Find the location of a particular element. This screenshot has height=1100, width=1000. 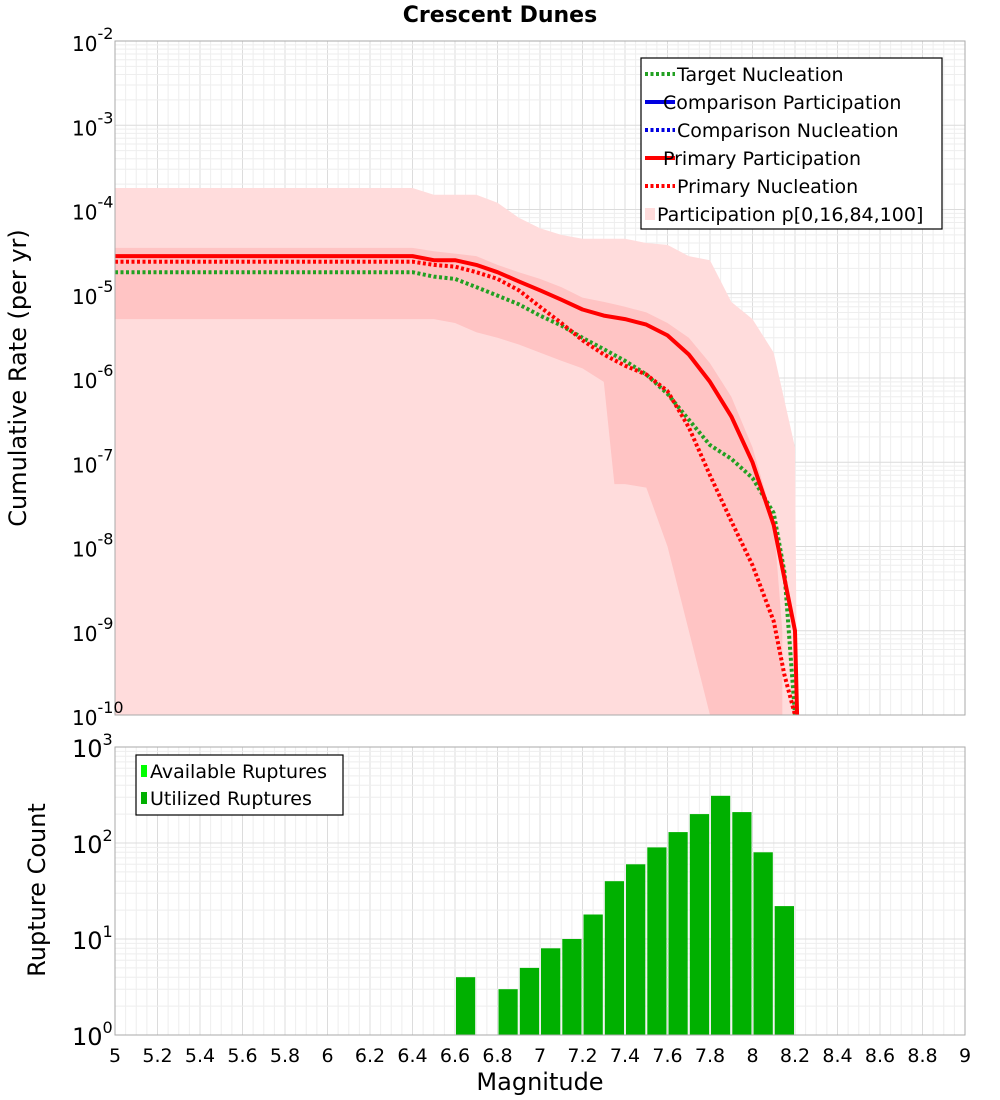

legend-label: Utilized Ruptures is located at coordinates (231, 799).